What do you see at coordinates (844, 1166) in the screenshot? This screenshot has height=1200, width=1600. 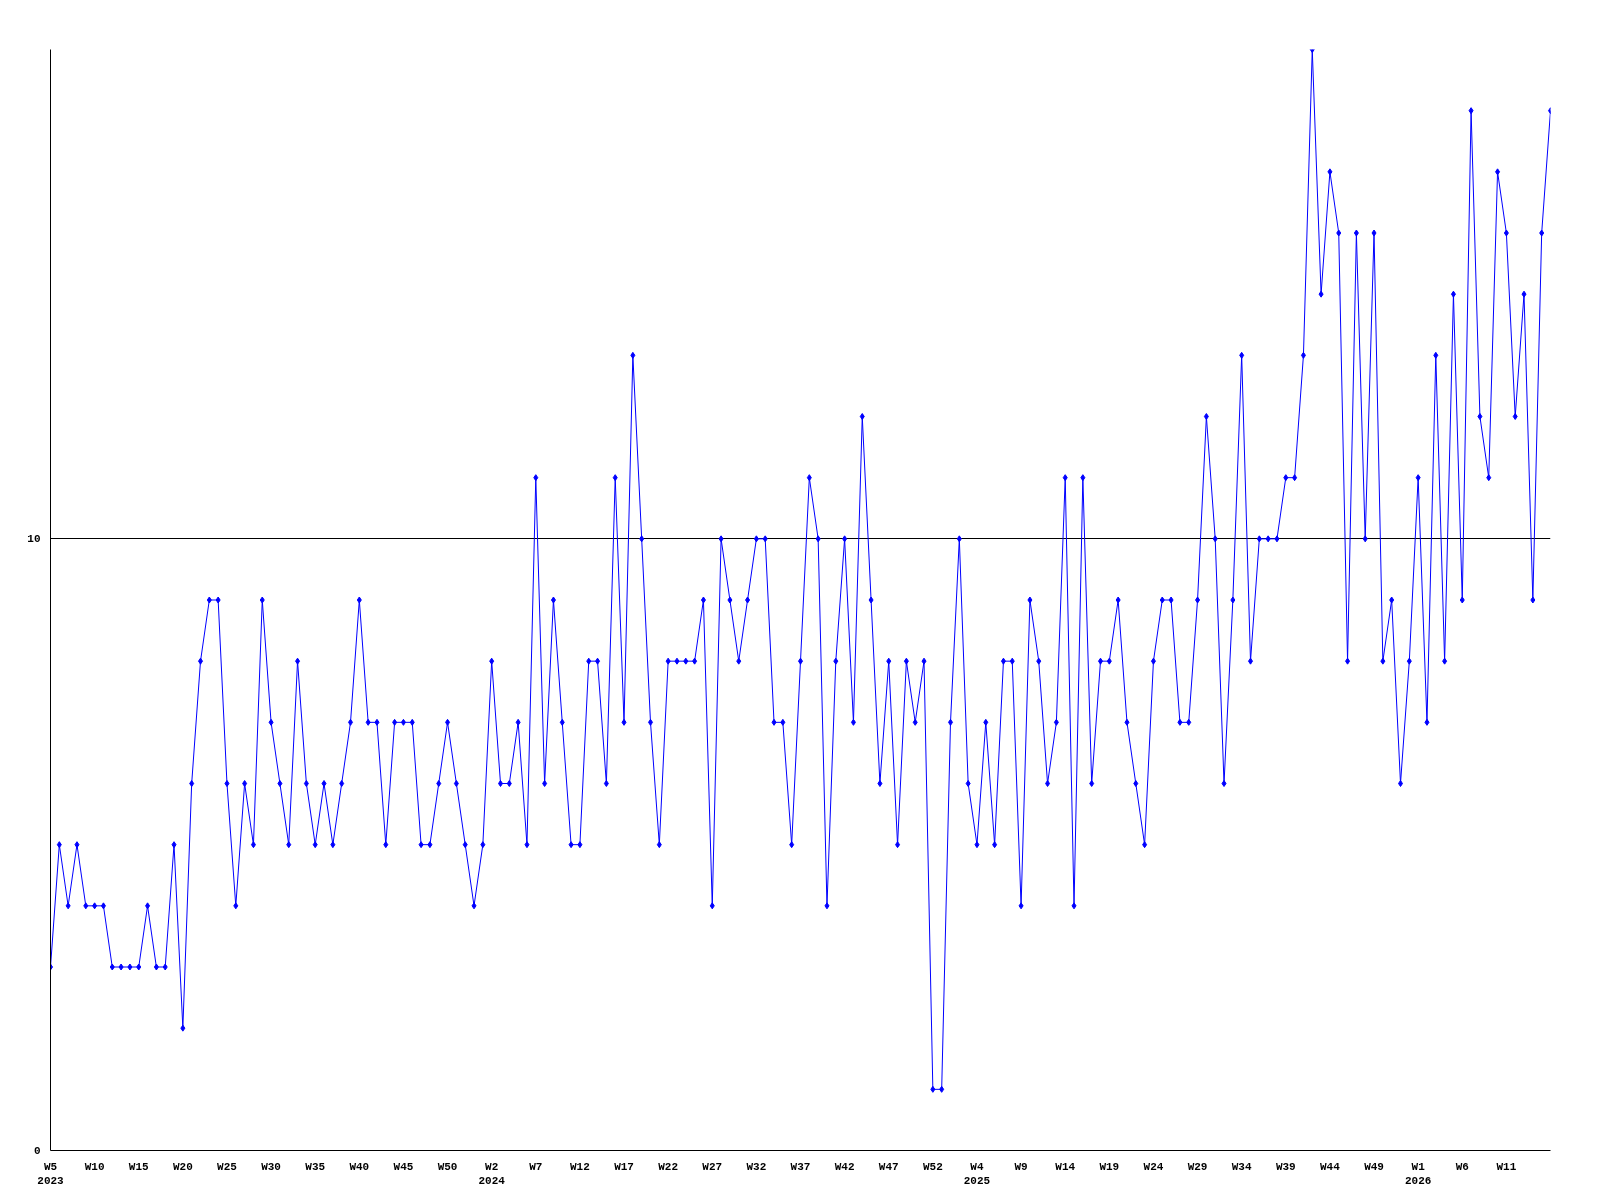 I see `x-tick-label: W42` at bounding box center [844, 1166].